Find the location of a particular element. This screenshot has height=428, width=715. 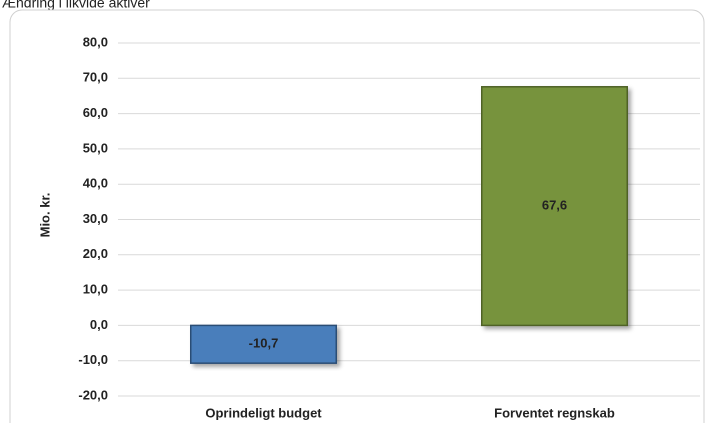

y-tick-label: 30,0 is located at coordinates (95, 218).